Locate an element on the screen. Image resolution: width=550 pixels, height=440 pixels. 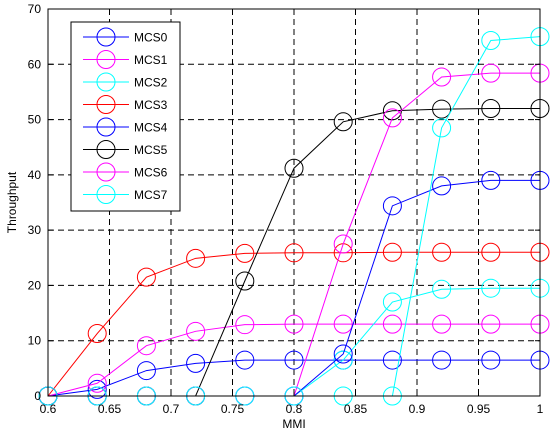
x-tick-label: 0.7 is located at coordinates (171, 409).